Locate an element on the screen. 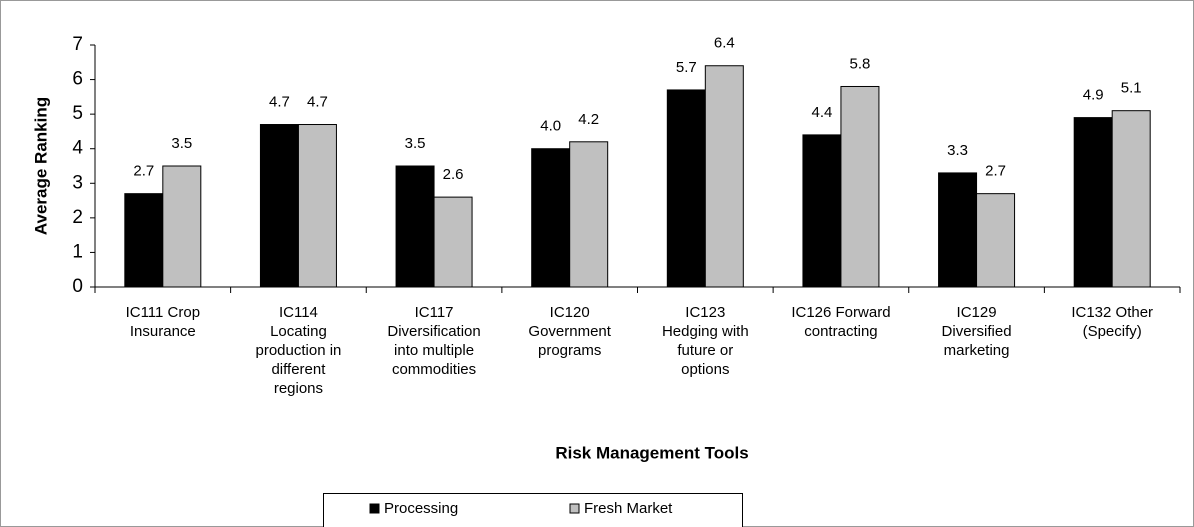  value-label: 5.1 is located at coordinates (1131, 88).